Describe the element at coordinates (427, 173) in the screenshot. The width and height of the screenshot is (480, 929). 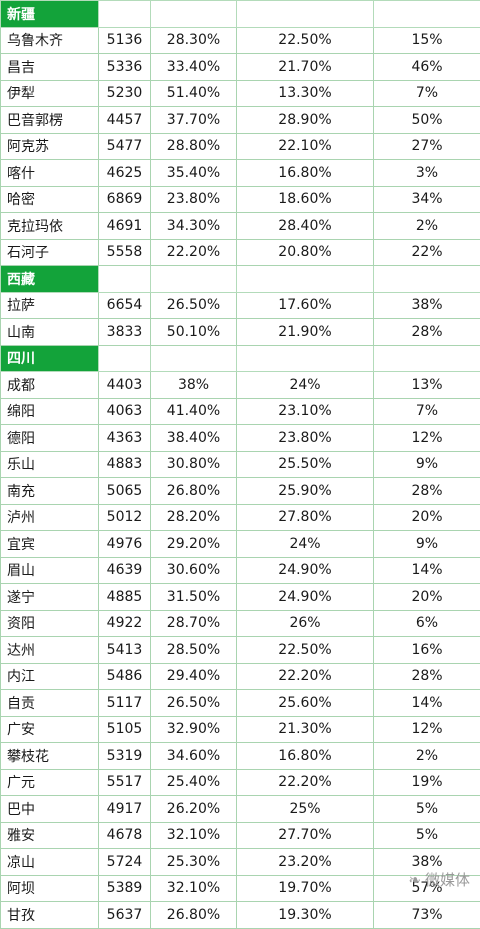
I see `value-cell: 3%` at that location.